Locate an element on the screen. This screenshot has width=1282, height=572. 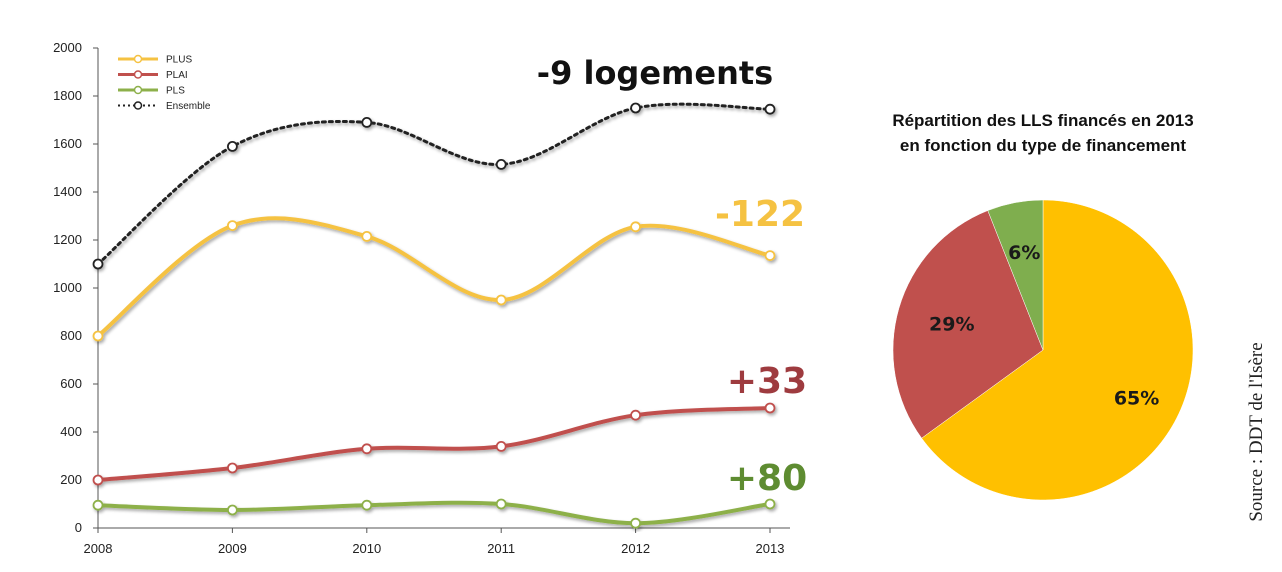
annotation-plus: -122 is located at coordinates (760, 214).